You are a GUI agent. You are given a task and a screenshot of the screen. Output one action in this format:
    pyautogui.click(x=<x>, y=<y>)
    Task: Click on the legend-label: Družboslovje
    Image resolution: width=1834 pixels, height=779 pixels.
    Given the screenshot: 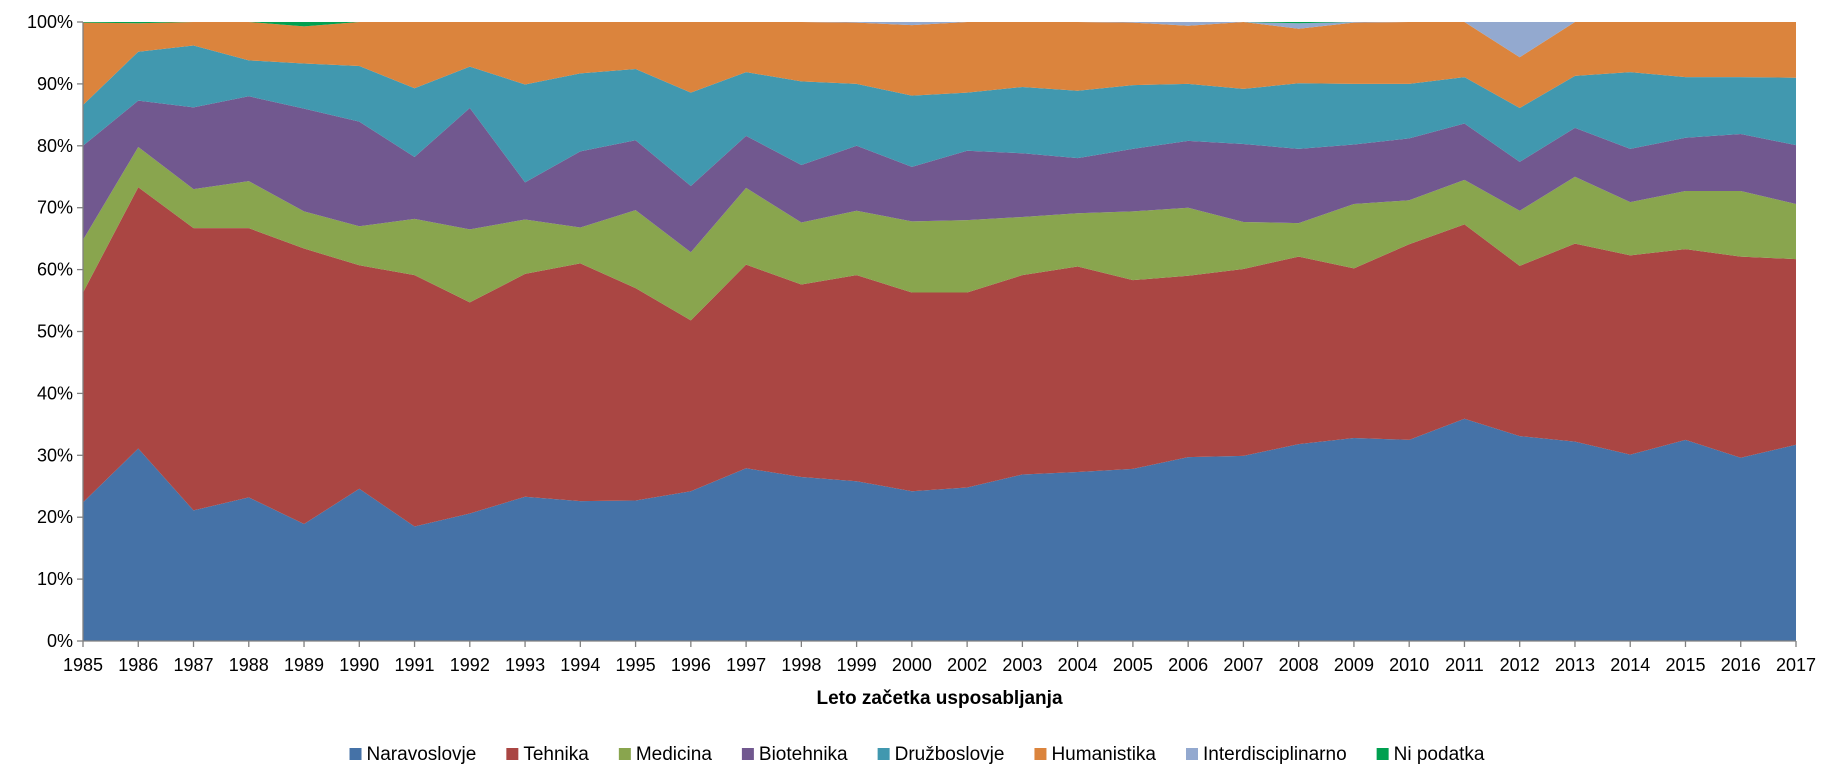 What is the action you would take?
    pyautogui.click(x=950, y=754)
    